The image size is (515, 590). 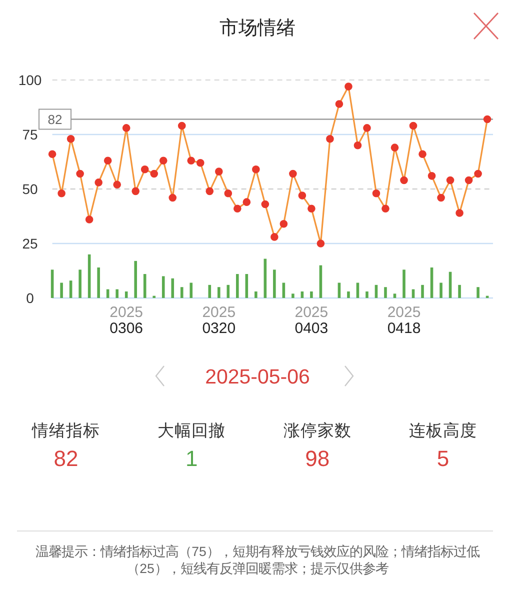 I want to click on annotation: 温馨提示：情绪指标过高（75），短期有释放亏钱效应的风险；情绪指标过低（25），短线有反弹回暖需求；提示仅供参考, so click(x=258, y=560).